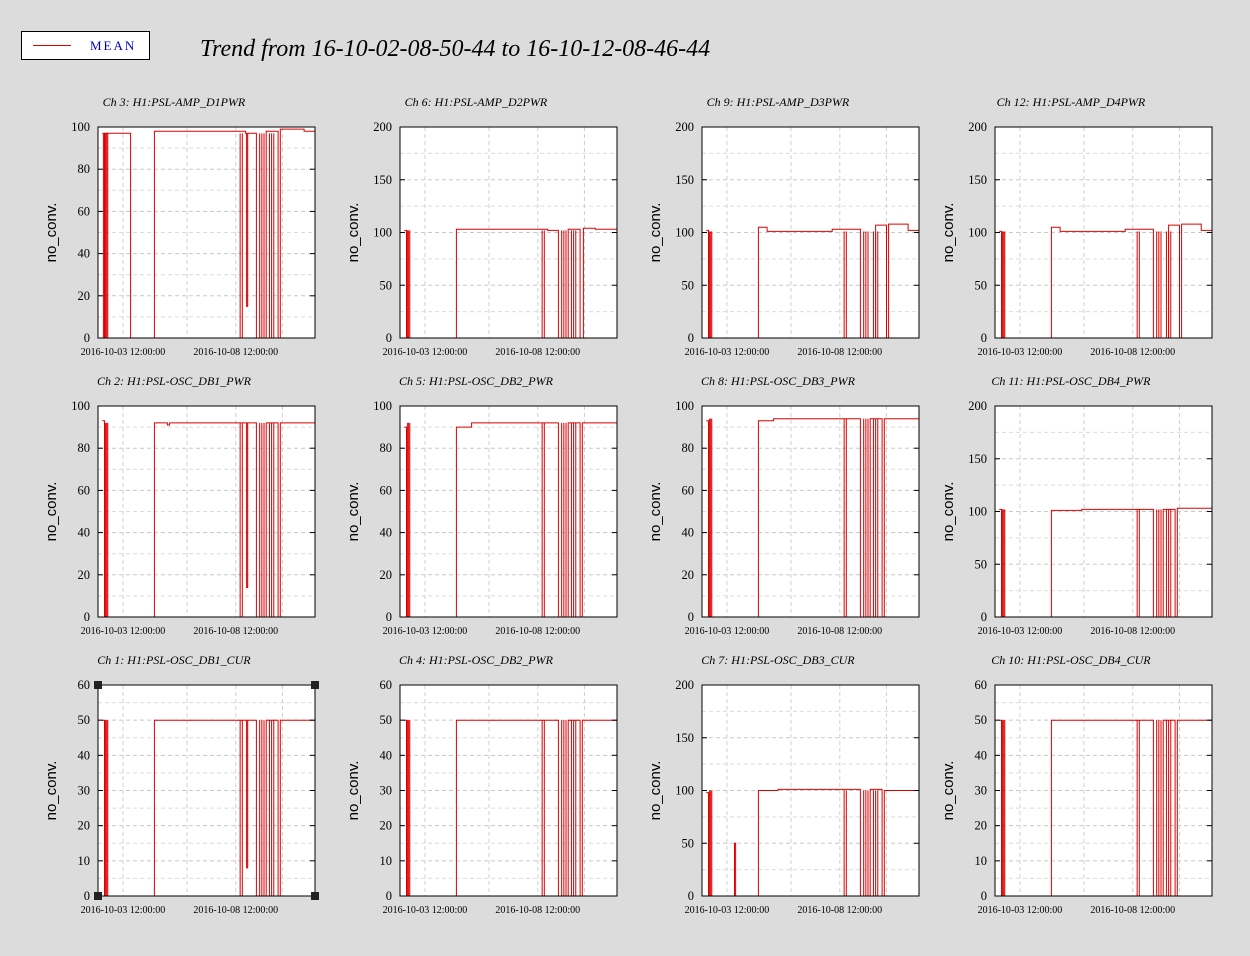 This screenshot has width=1250, height=956. Describe the element at coordinates (778, 381) in the screenshot. I see `chart-title: Ch 8: H1:PSL-OSC_DB3_PWR` at that location.